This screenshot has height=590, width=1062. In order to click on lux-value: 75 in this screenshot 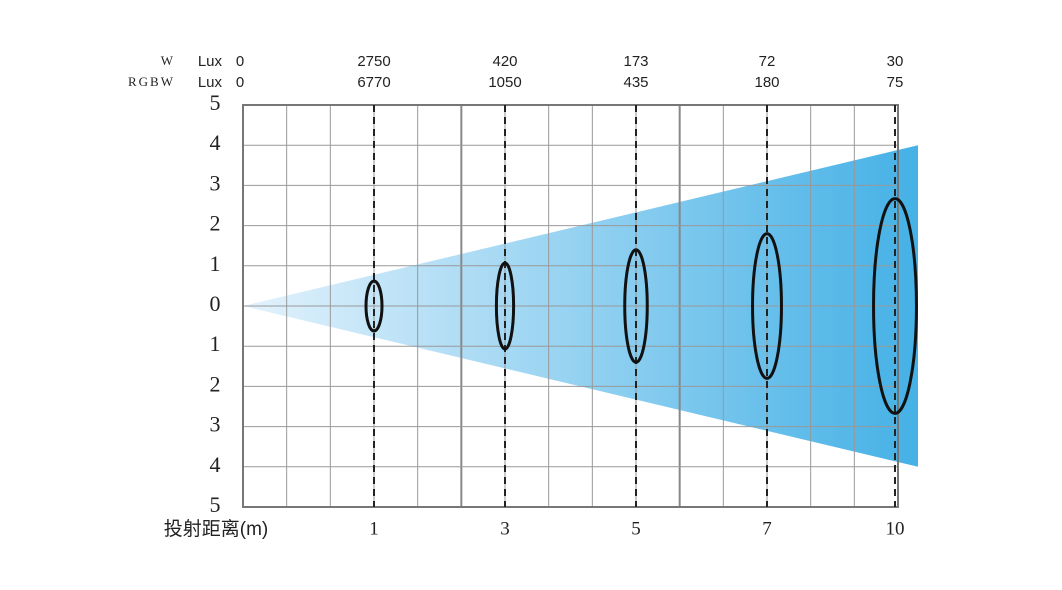, I will do `click(895, 82)`.